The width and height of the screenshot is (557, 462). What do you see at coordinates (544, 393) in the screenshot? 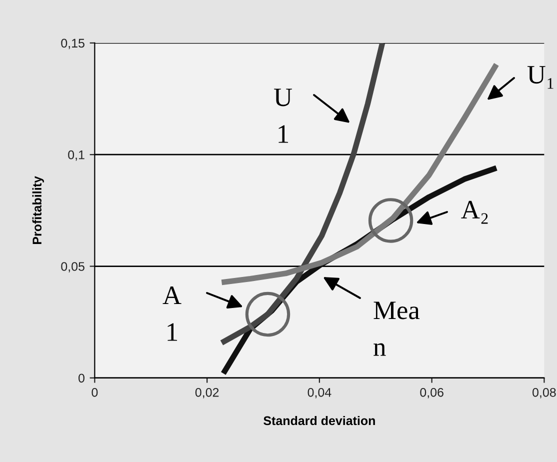
I see `x-tick-label: 0,08` at bounding box center [544, 393].